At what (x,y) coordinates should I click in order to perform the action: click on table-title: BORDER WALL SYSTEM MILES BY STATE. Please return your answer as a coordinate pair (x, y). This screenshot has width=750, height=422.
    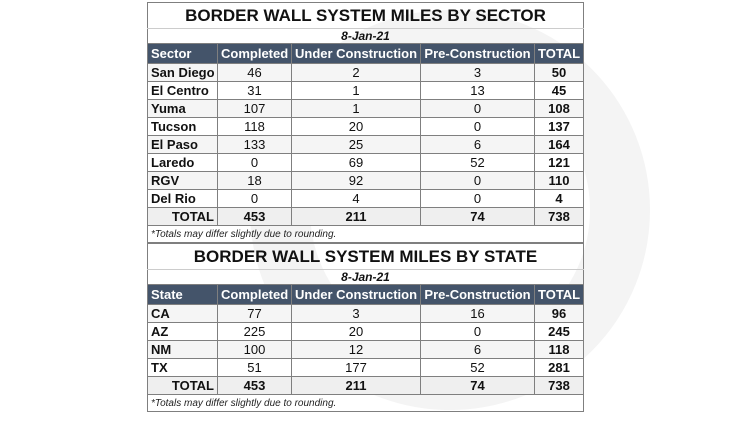
    Looking at the image, I should click on (365, 256).